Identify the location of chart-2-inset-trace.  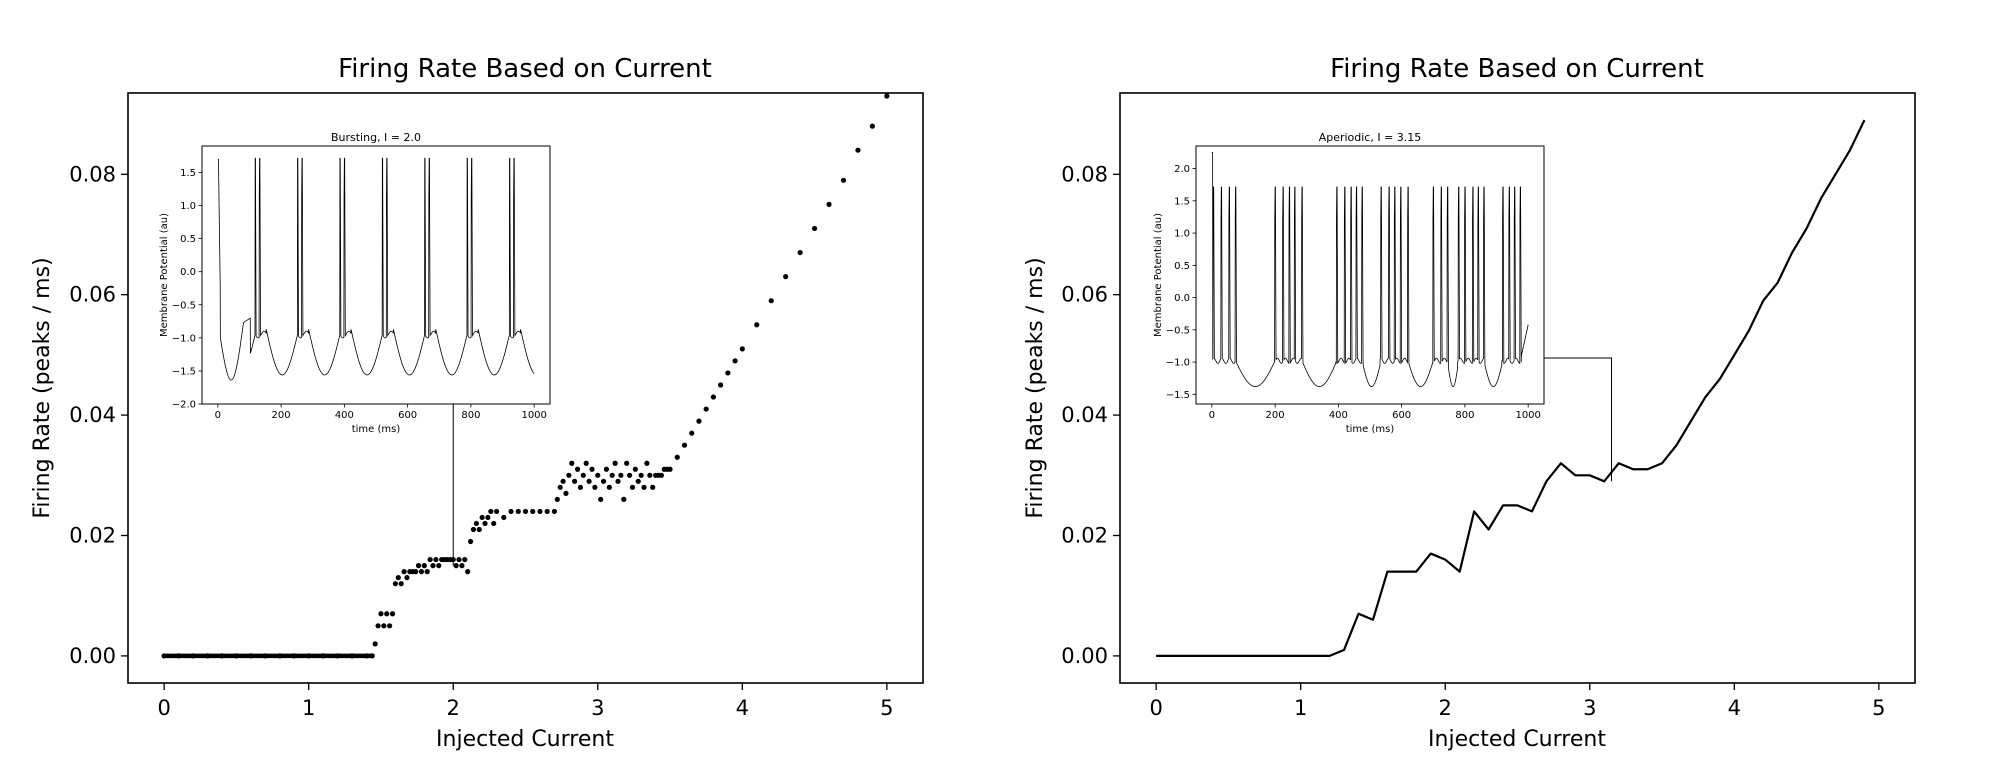
(1370, 269).